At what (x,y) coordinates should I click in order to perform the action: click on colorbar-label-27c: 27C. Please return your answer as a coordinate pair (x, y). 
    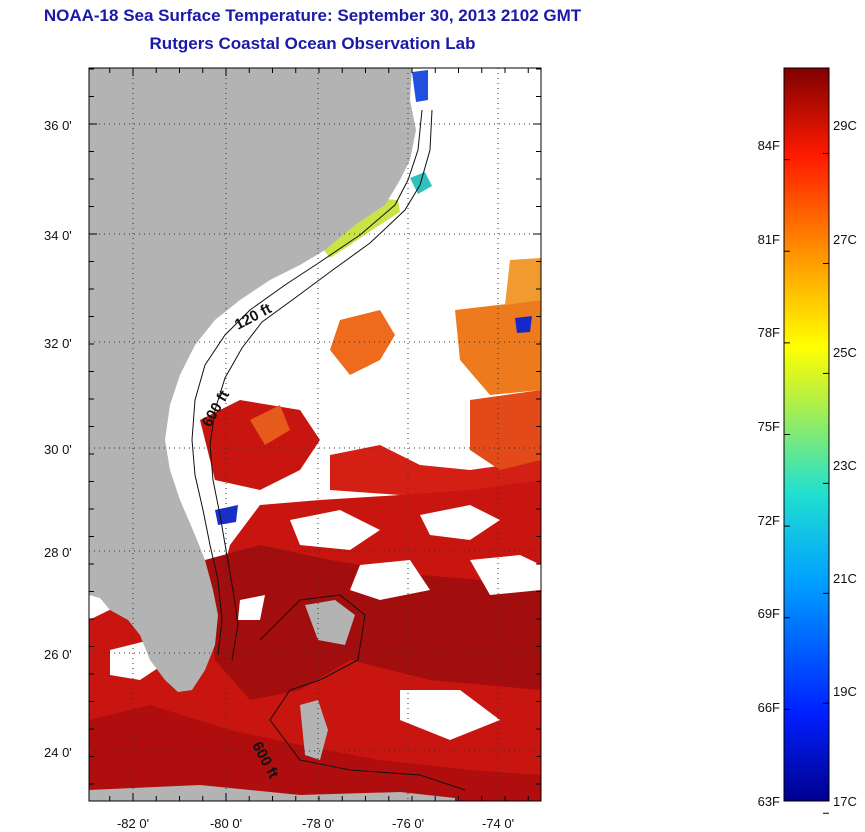
    Looking at the image, I should click on (845, 239).